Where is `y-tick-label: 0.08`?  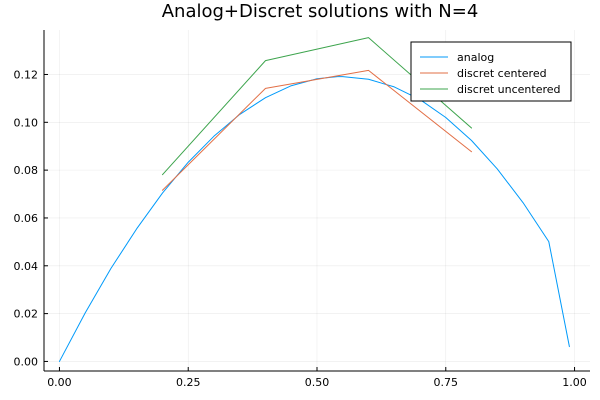
y-tick-label: 0.08 is located at coordinates (26, 170).